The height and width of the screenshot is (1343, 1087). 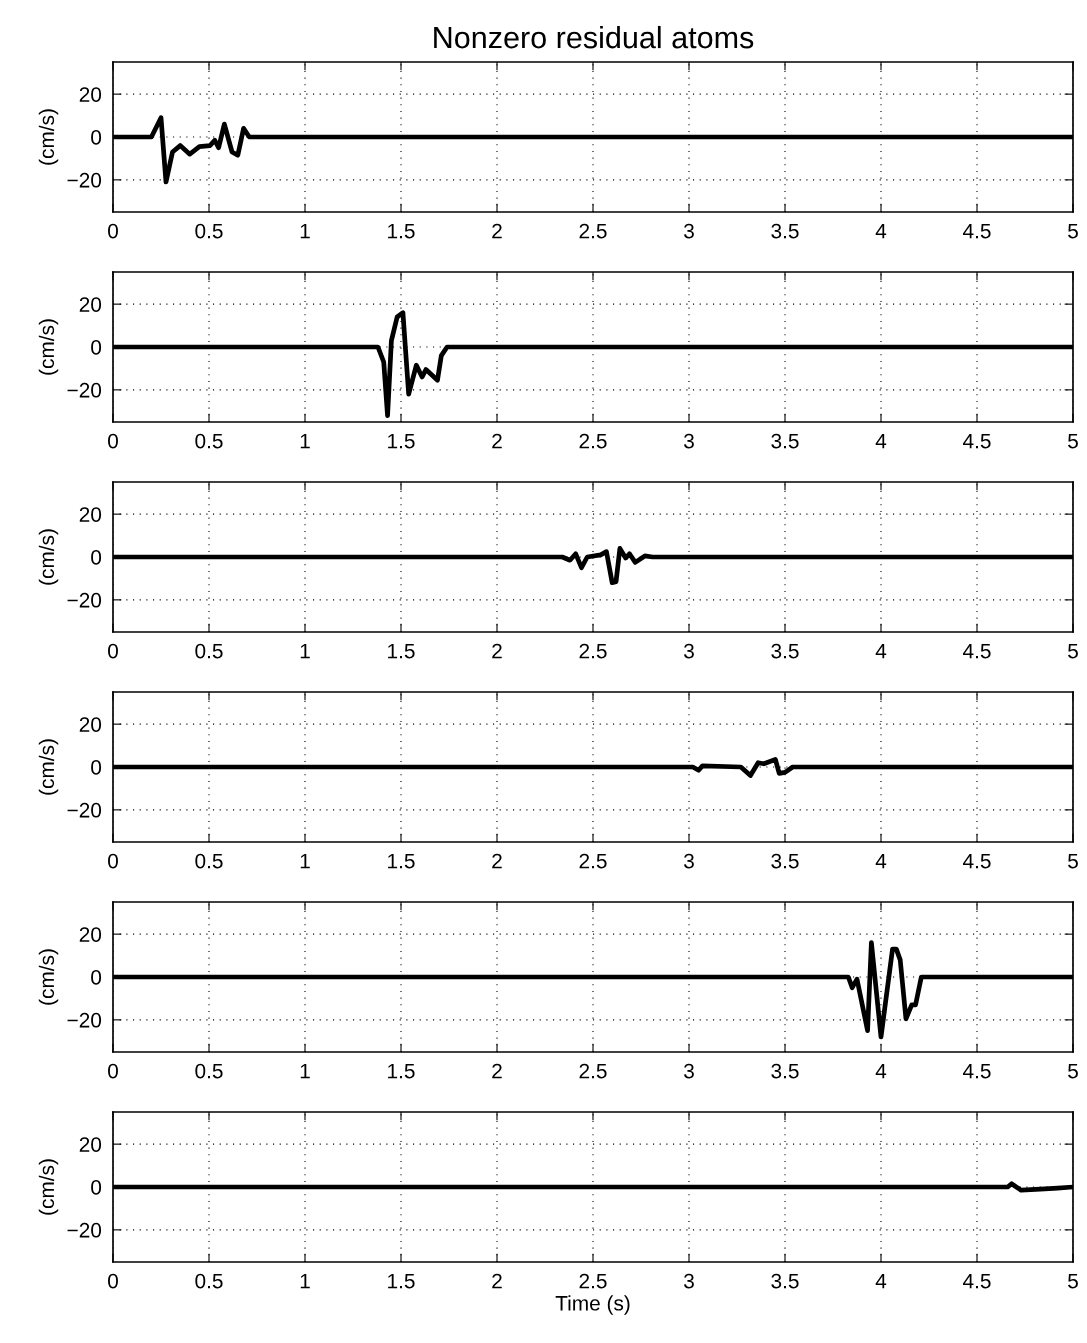 I want to click on chart-title: Nonzero residual atoms, so click(x=594, y=37).